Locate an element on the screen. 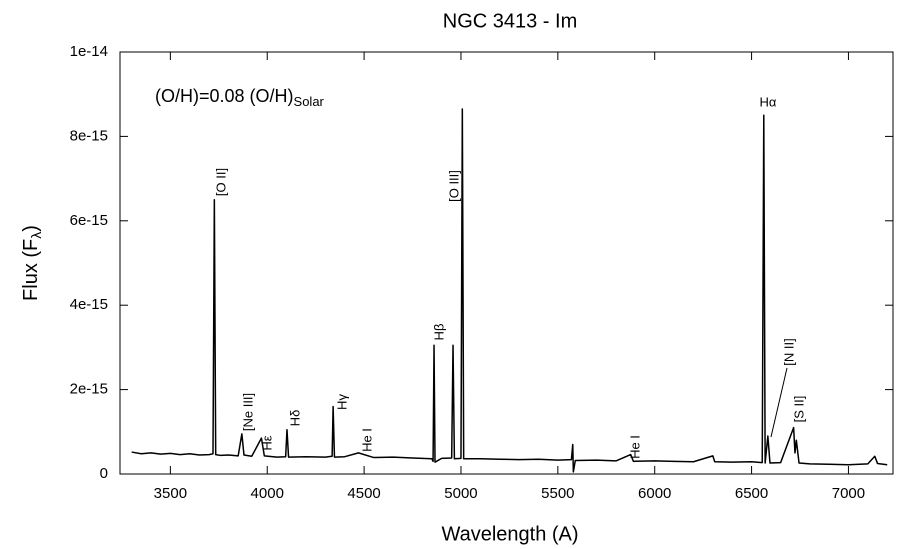  line-label: [O III] is located at coordinates (453, 186).